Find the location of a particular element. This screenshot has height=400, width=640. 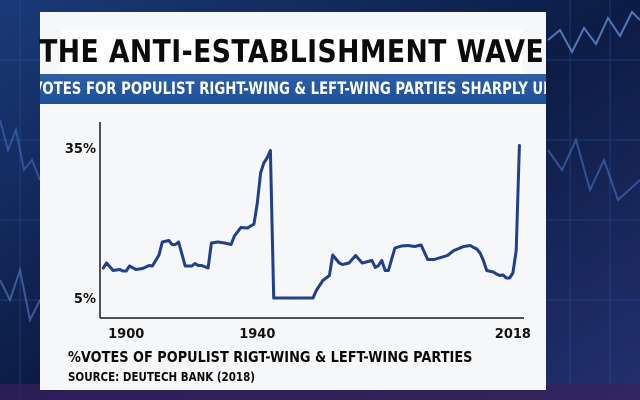

y-tick-label-1: 5% is located at coordinates (85, 299).